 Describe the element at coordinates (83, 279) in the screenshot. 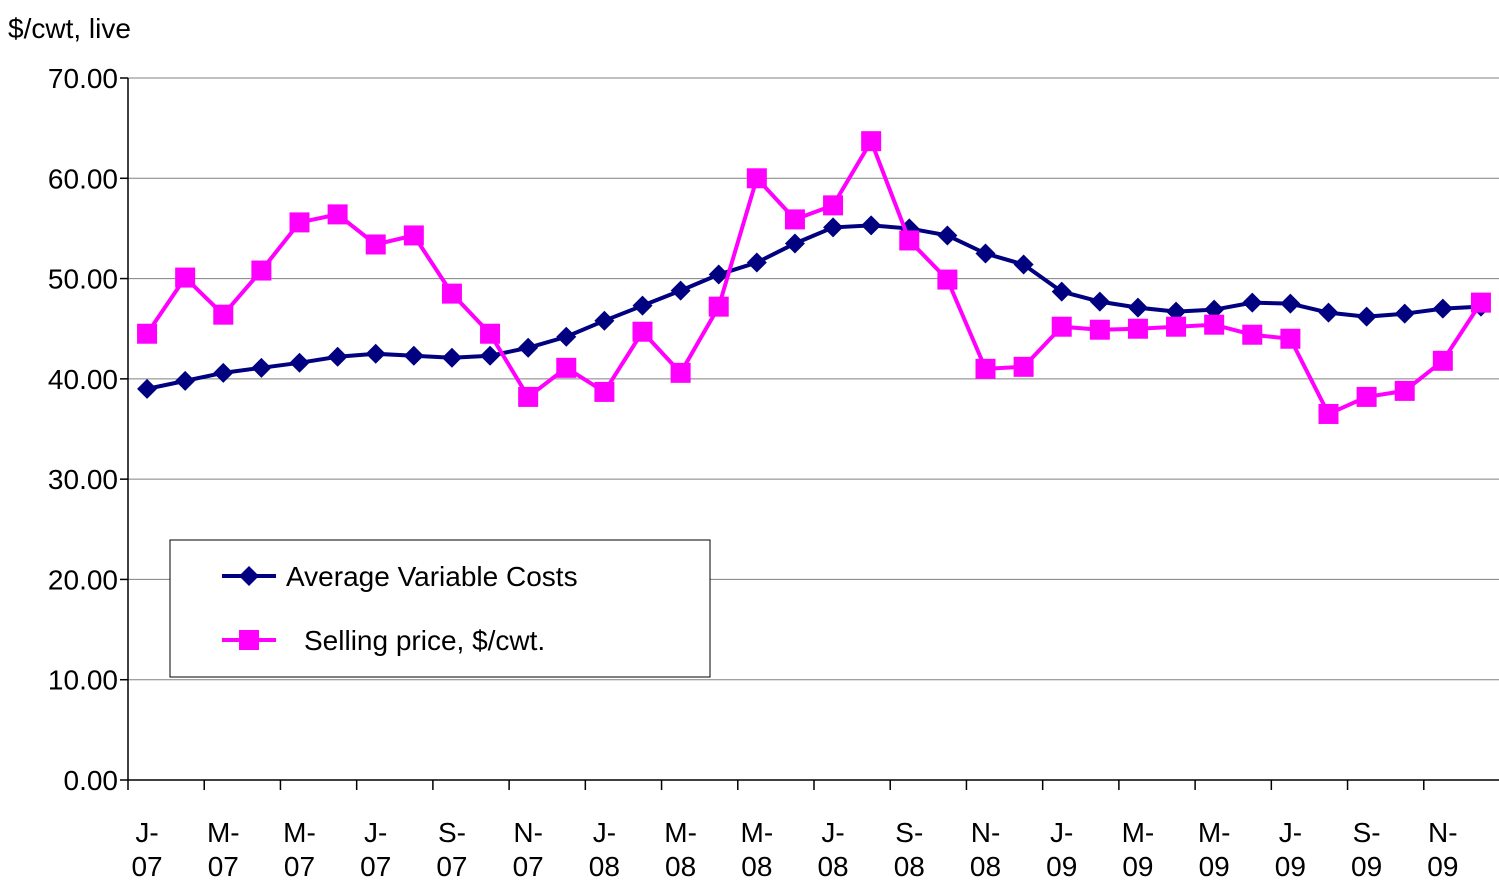

I see `y-tick-label: 50.00` at that location.